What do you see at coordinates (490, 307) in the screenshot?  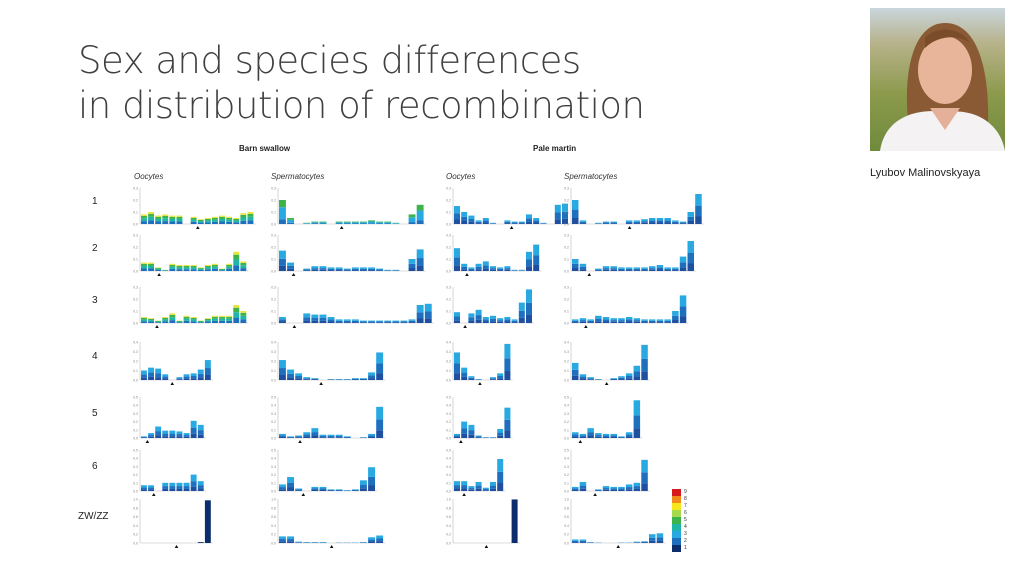 I see `panel-3-pale-martin-oocytes: 0.0 0.1 0.2 0.3` at bounding box center [490, 307].